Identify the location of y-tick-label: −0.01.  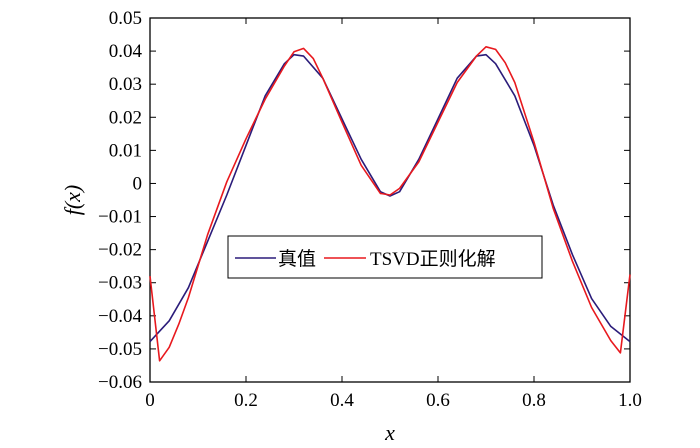
(120, 217).